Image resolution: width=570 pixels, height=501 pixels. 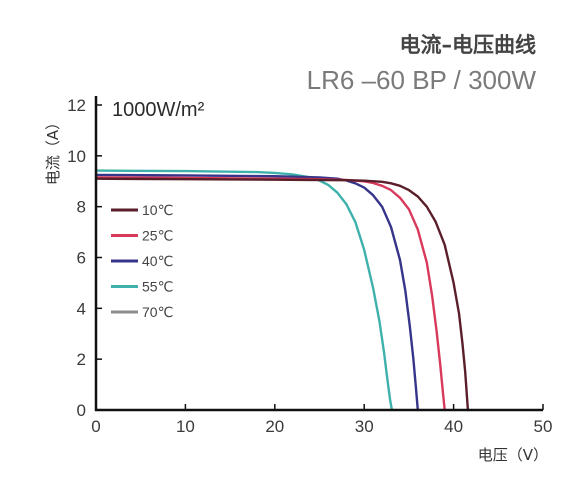 I want to click on x-tick-label: 50, so click(x=543, y=426).